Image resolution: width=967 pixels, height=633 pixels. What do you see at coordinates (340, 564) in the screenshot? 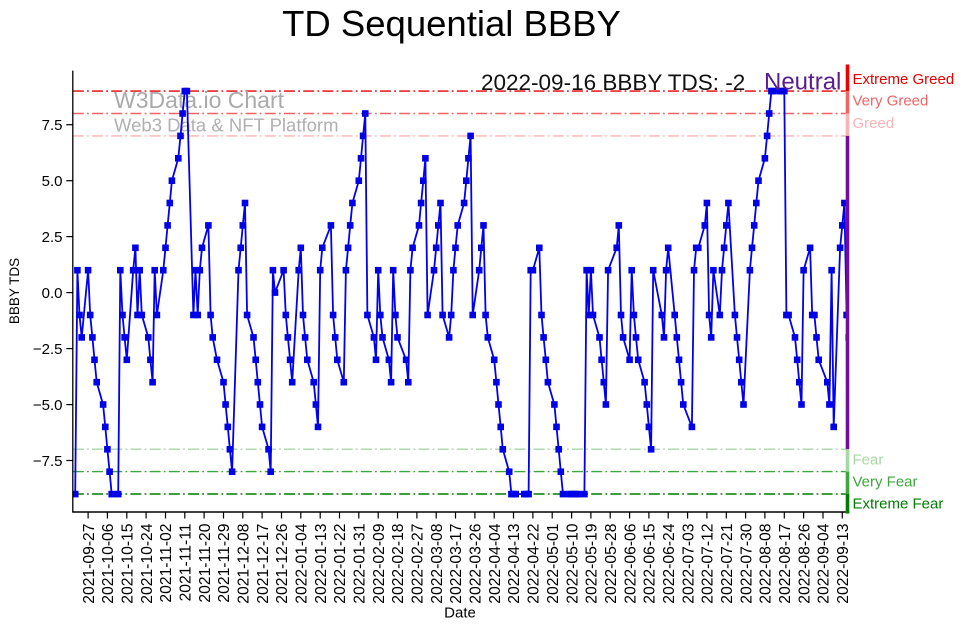
I see `svg-text: 2022-01-22` at bounding box center [340, 564].